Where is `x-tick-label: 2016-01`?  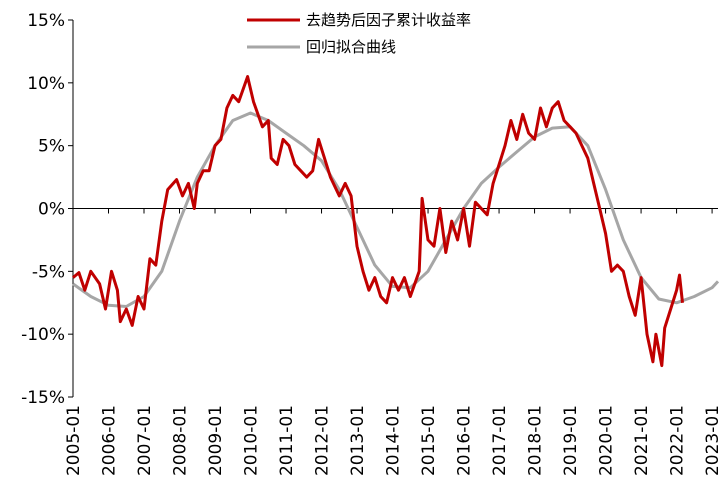 x-tick-label: 2016-01 is located at coordinates (465, 440).